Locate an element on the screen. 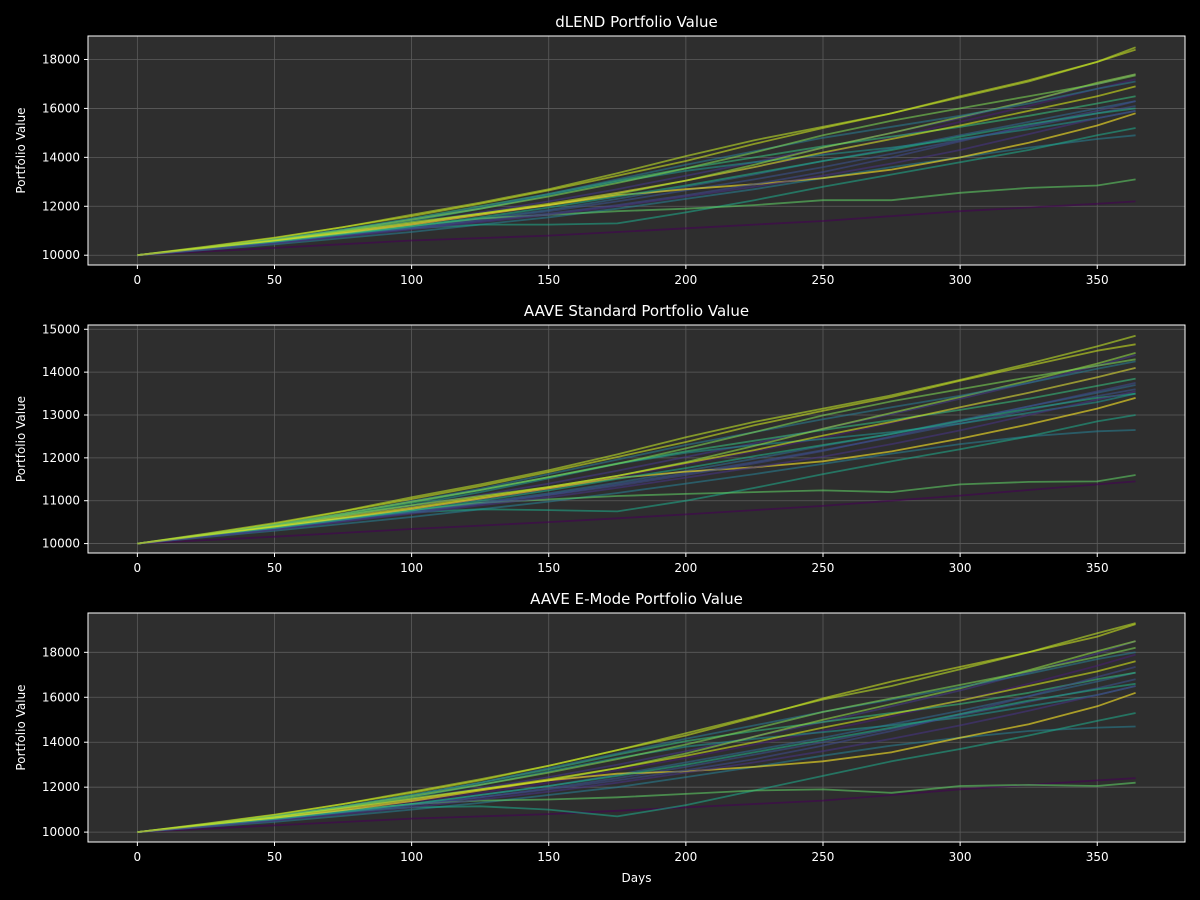 This screenshot has width=1200, height=900. chart-title: dLEND Portfolio Value is located at coordinates (636, 22).